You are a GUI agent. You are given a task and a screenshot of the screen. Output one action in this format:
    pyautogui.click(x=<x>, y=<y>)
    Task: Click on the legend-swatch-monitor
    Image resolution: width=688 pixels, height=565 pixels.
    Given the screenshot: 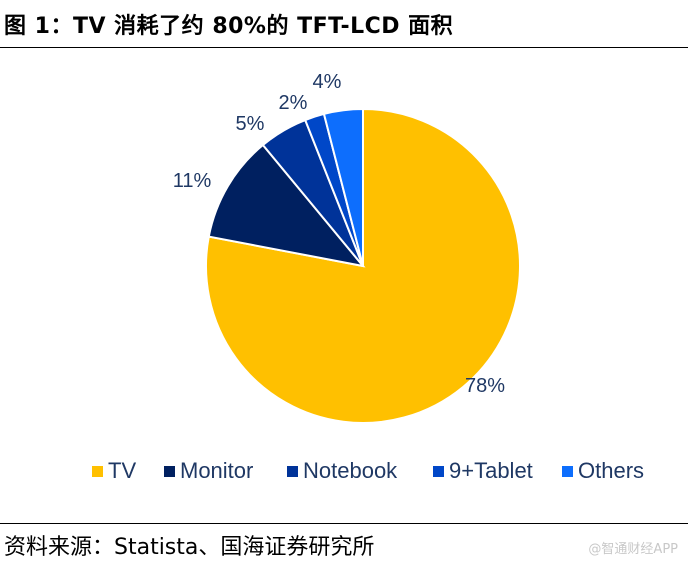 What is the action you would take?
    pyautogui.click(x=169, y=471)
    